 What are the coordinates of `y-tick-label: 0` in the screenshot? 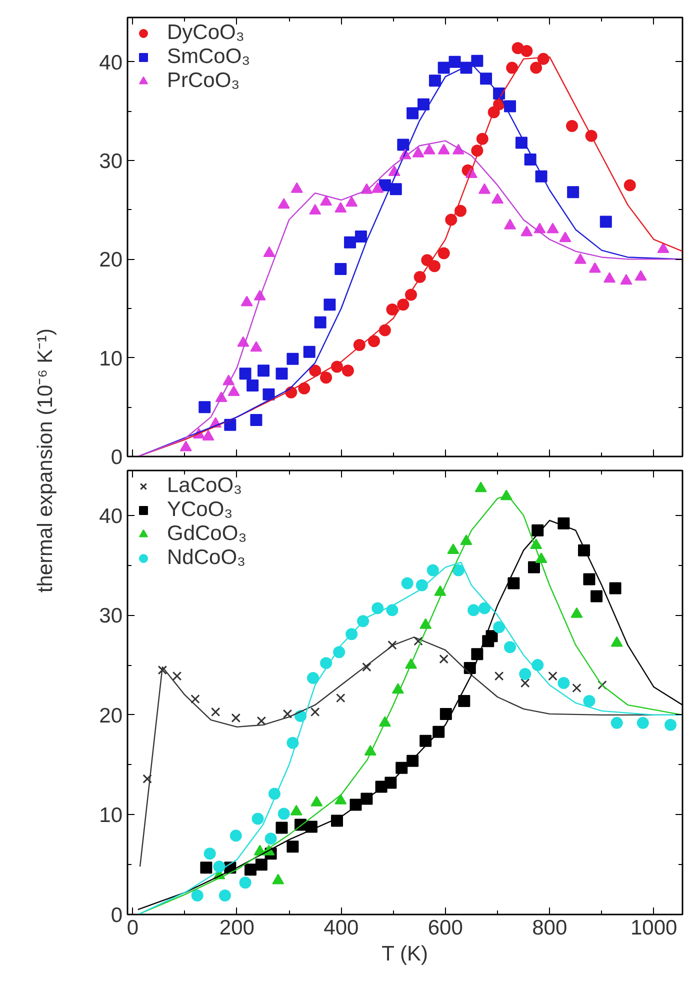 It's located at (116, 457).